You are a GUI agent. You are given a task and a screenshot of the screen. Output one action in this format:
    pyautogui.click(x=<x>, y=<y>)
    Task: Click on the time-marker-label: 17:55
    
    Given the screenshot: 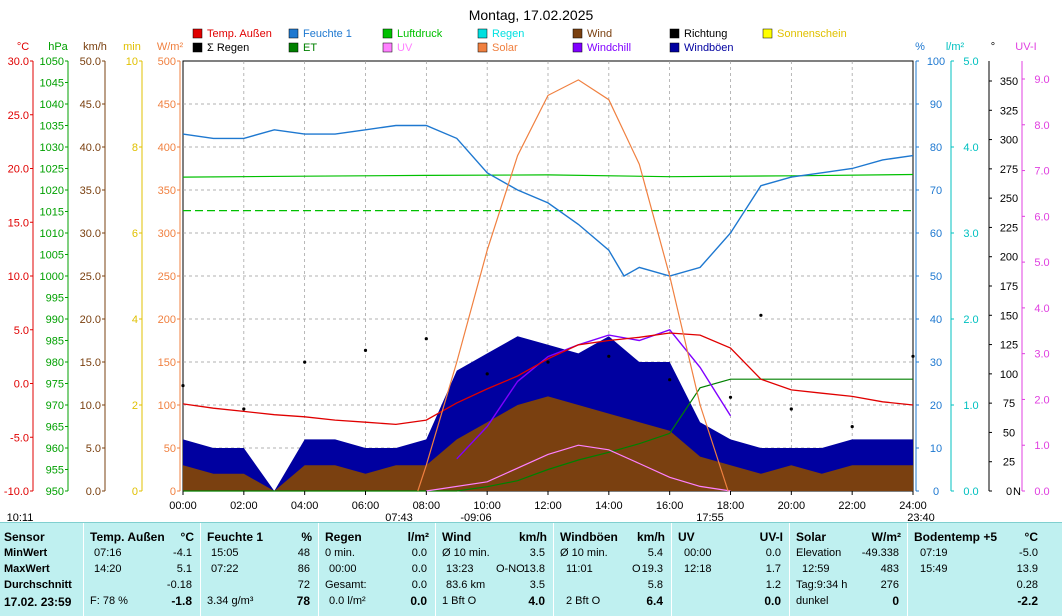 What is the action you would take?
    pyautogui.click(x=710, y=517)
    